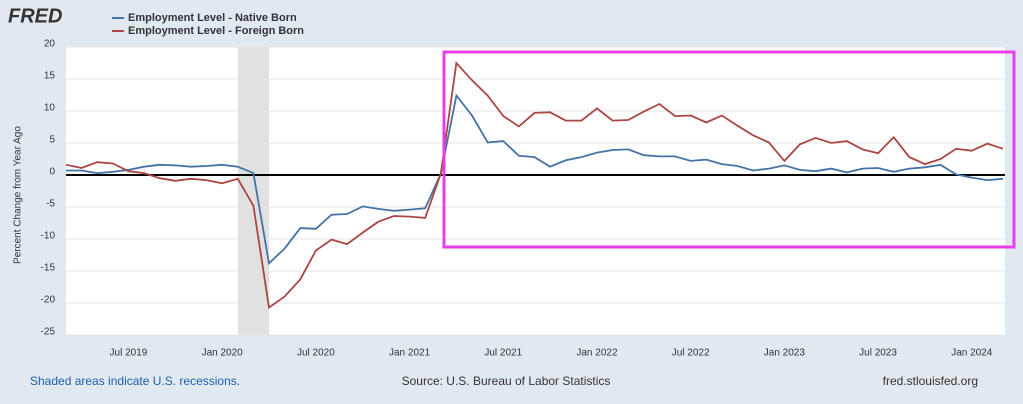 The width and height of the screenshot is (1023, 404). What do you see at coordinates (691, 353) in the screenshot?
I see `x-tick-label: Jul 2022` at bounding box center [691, 353].